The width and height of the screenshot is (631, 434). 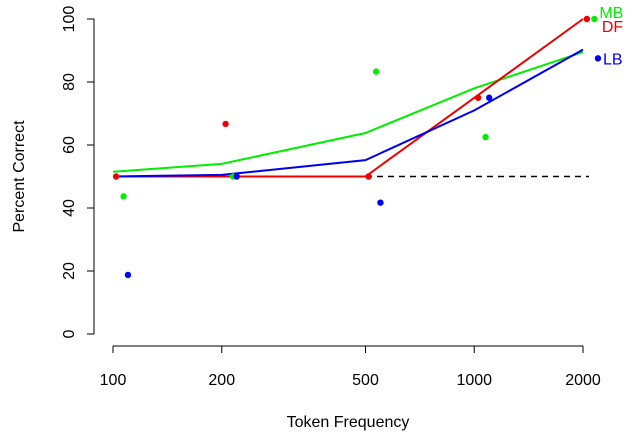 What do you see at coordinates (474, 380) in the screenshot?
I see `x-tick-label: 1000` at bounding box center [474, 380].